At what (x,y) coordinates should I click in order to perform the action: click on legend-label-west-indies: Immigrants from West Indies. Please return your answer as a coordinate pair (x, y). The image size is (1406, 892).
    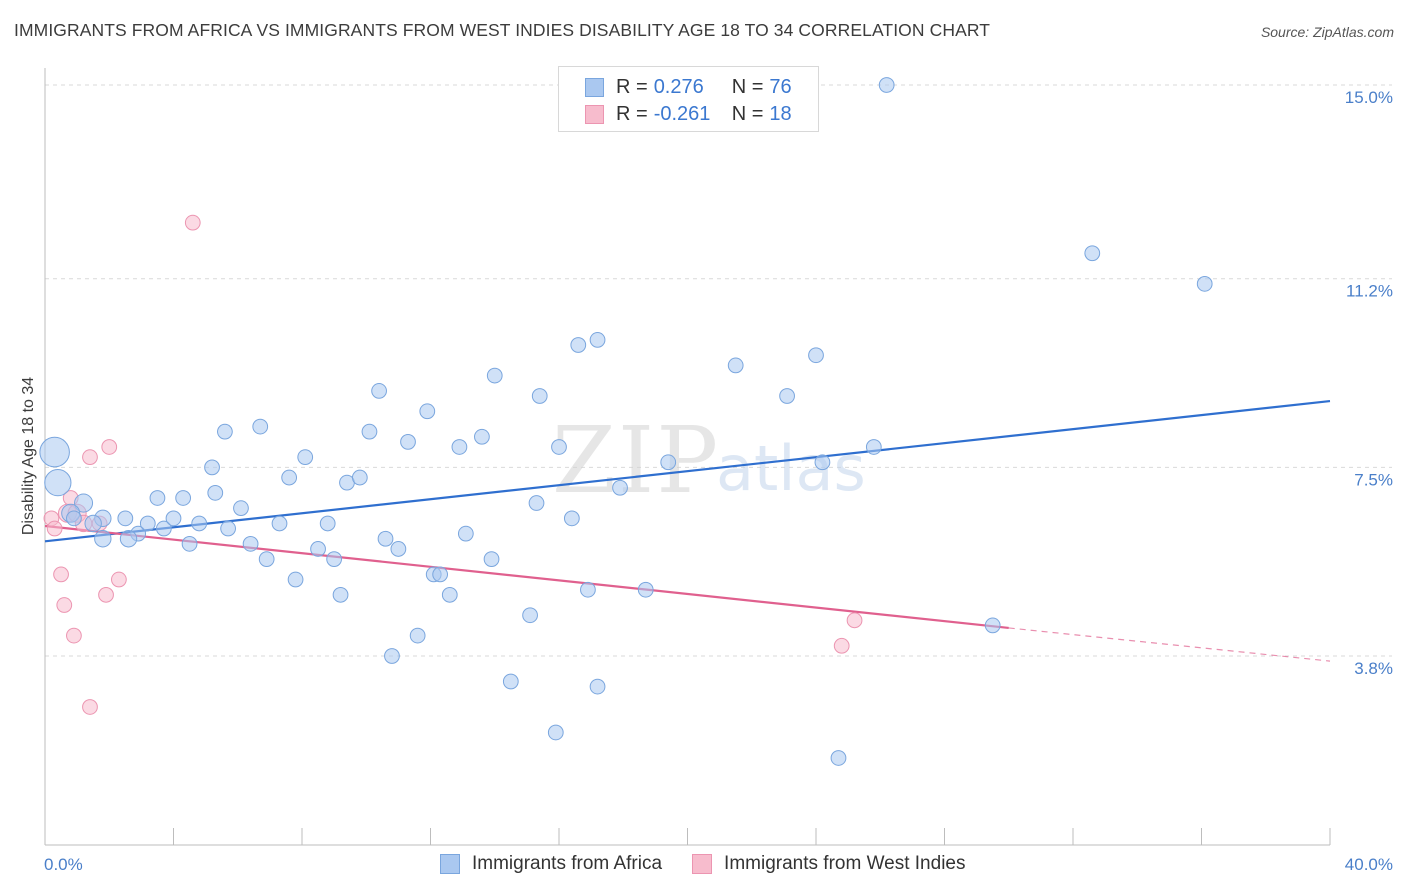
    Looking at the image, I should click on (845, 863).